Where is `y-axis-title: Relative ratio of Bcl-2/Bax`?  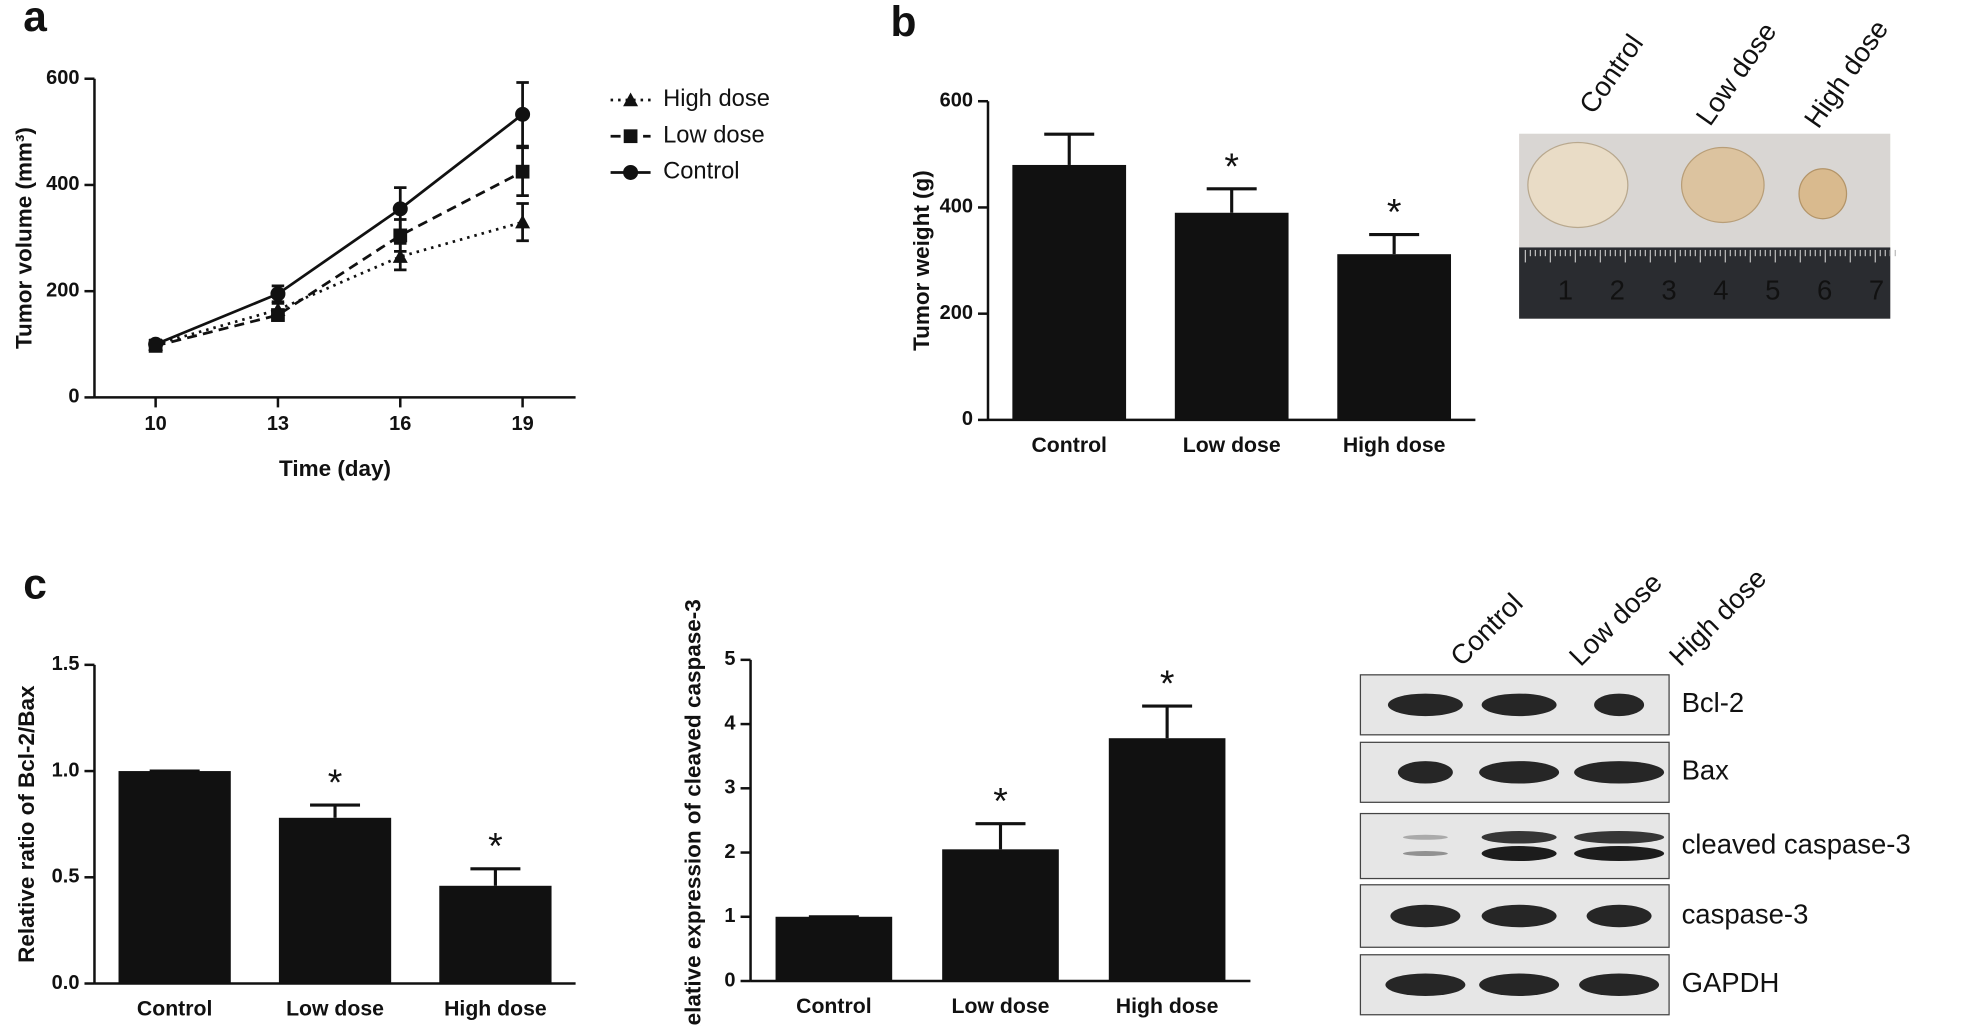 y-axis-title: Relative ratio of Bcl-2/Bax is located at coordinates (26, 824).